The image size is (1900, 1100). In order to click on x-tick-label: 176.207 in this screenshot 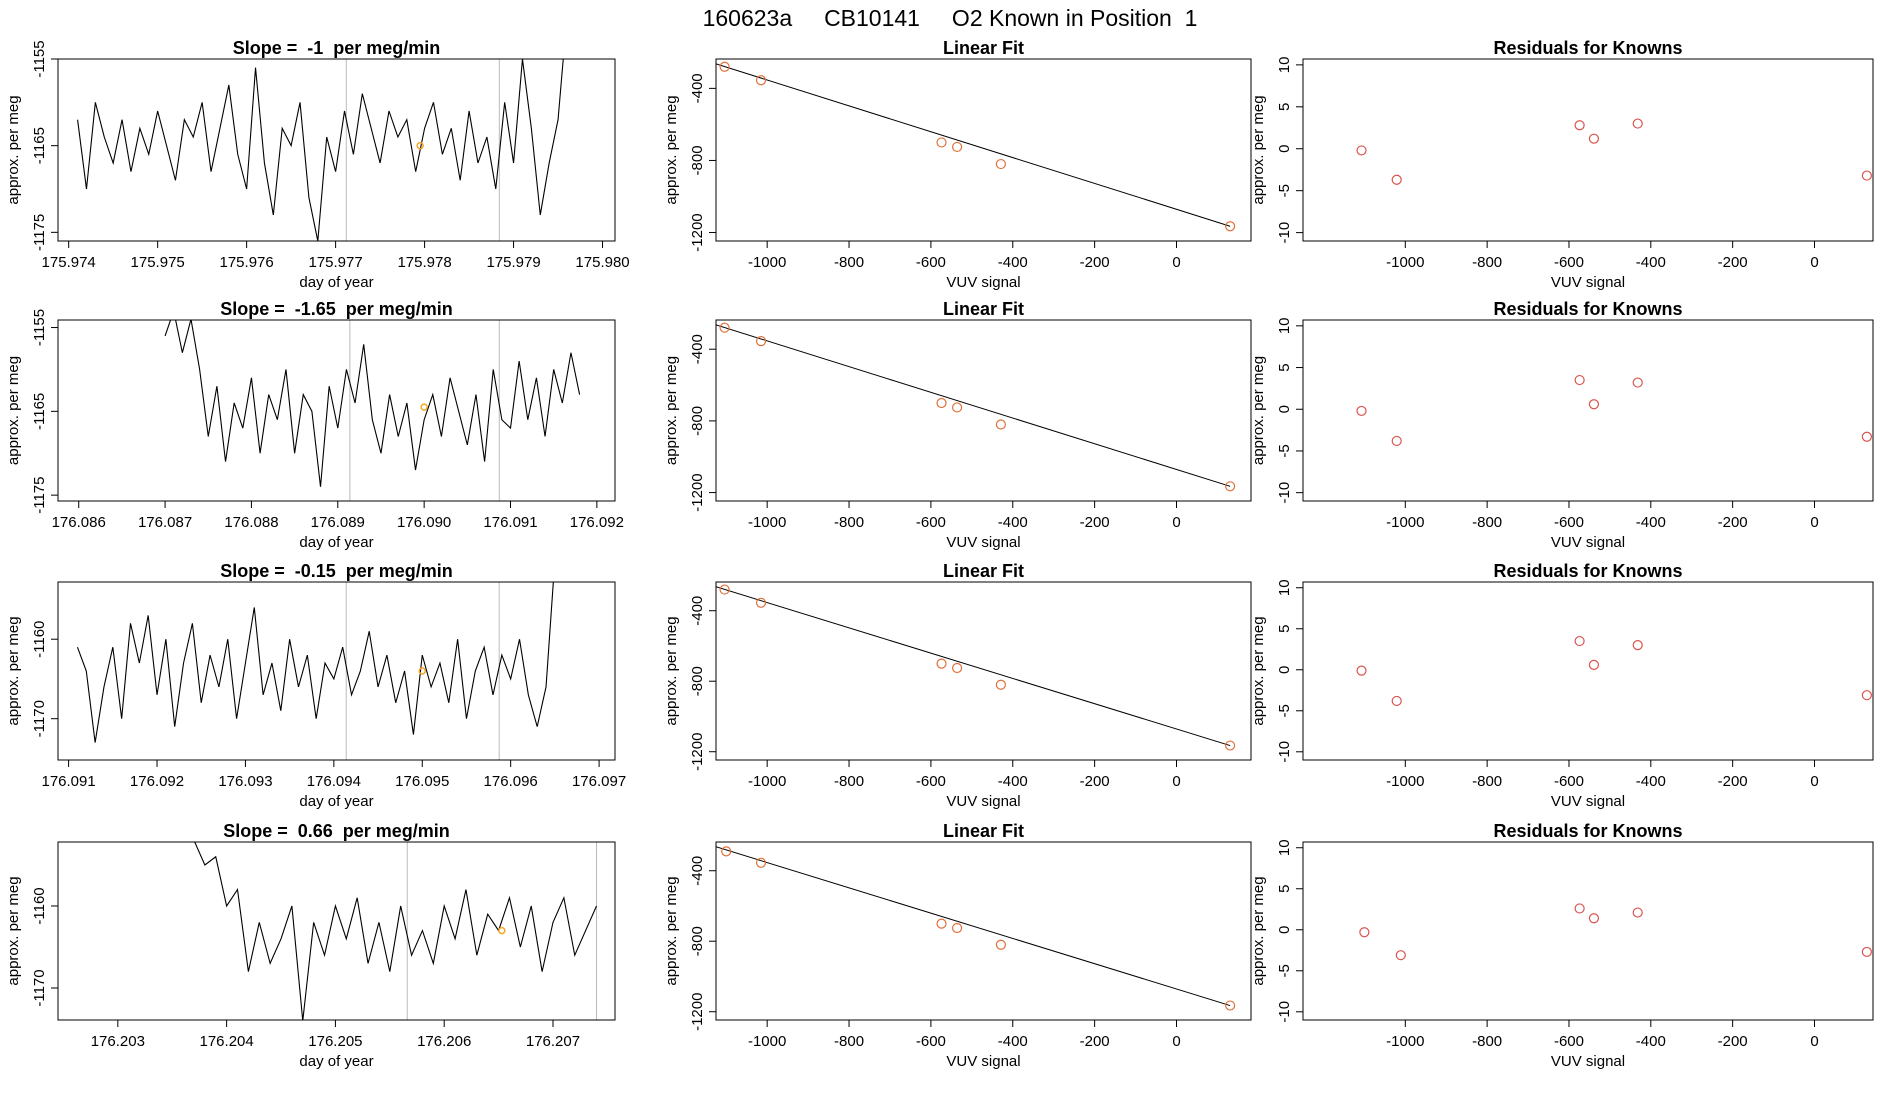, I will do `click(553, 1041)`.